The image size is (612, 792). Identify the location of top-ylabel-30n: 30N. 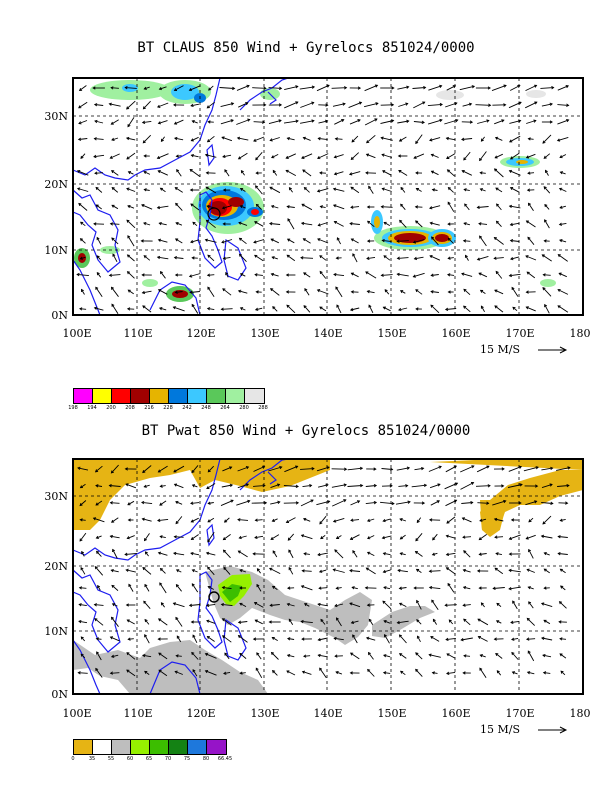
(56, 116).